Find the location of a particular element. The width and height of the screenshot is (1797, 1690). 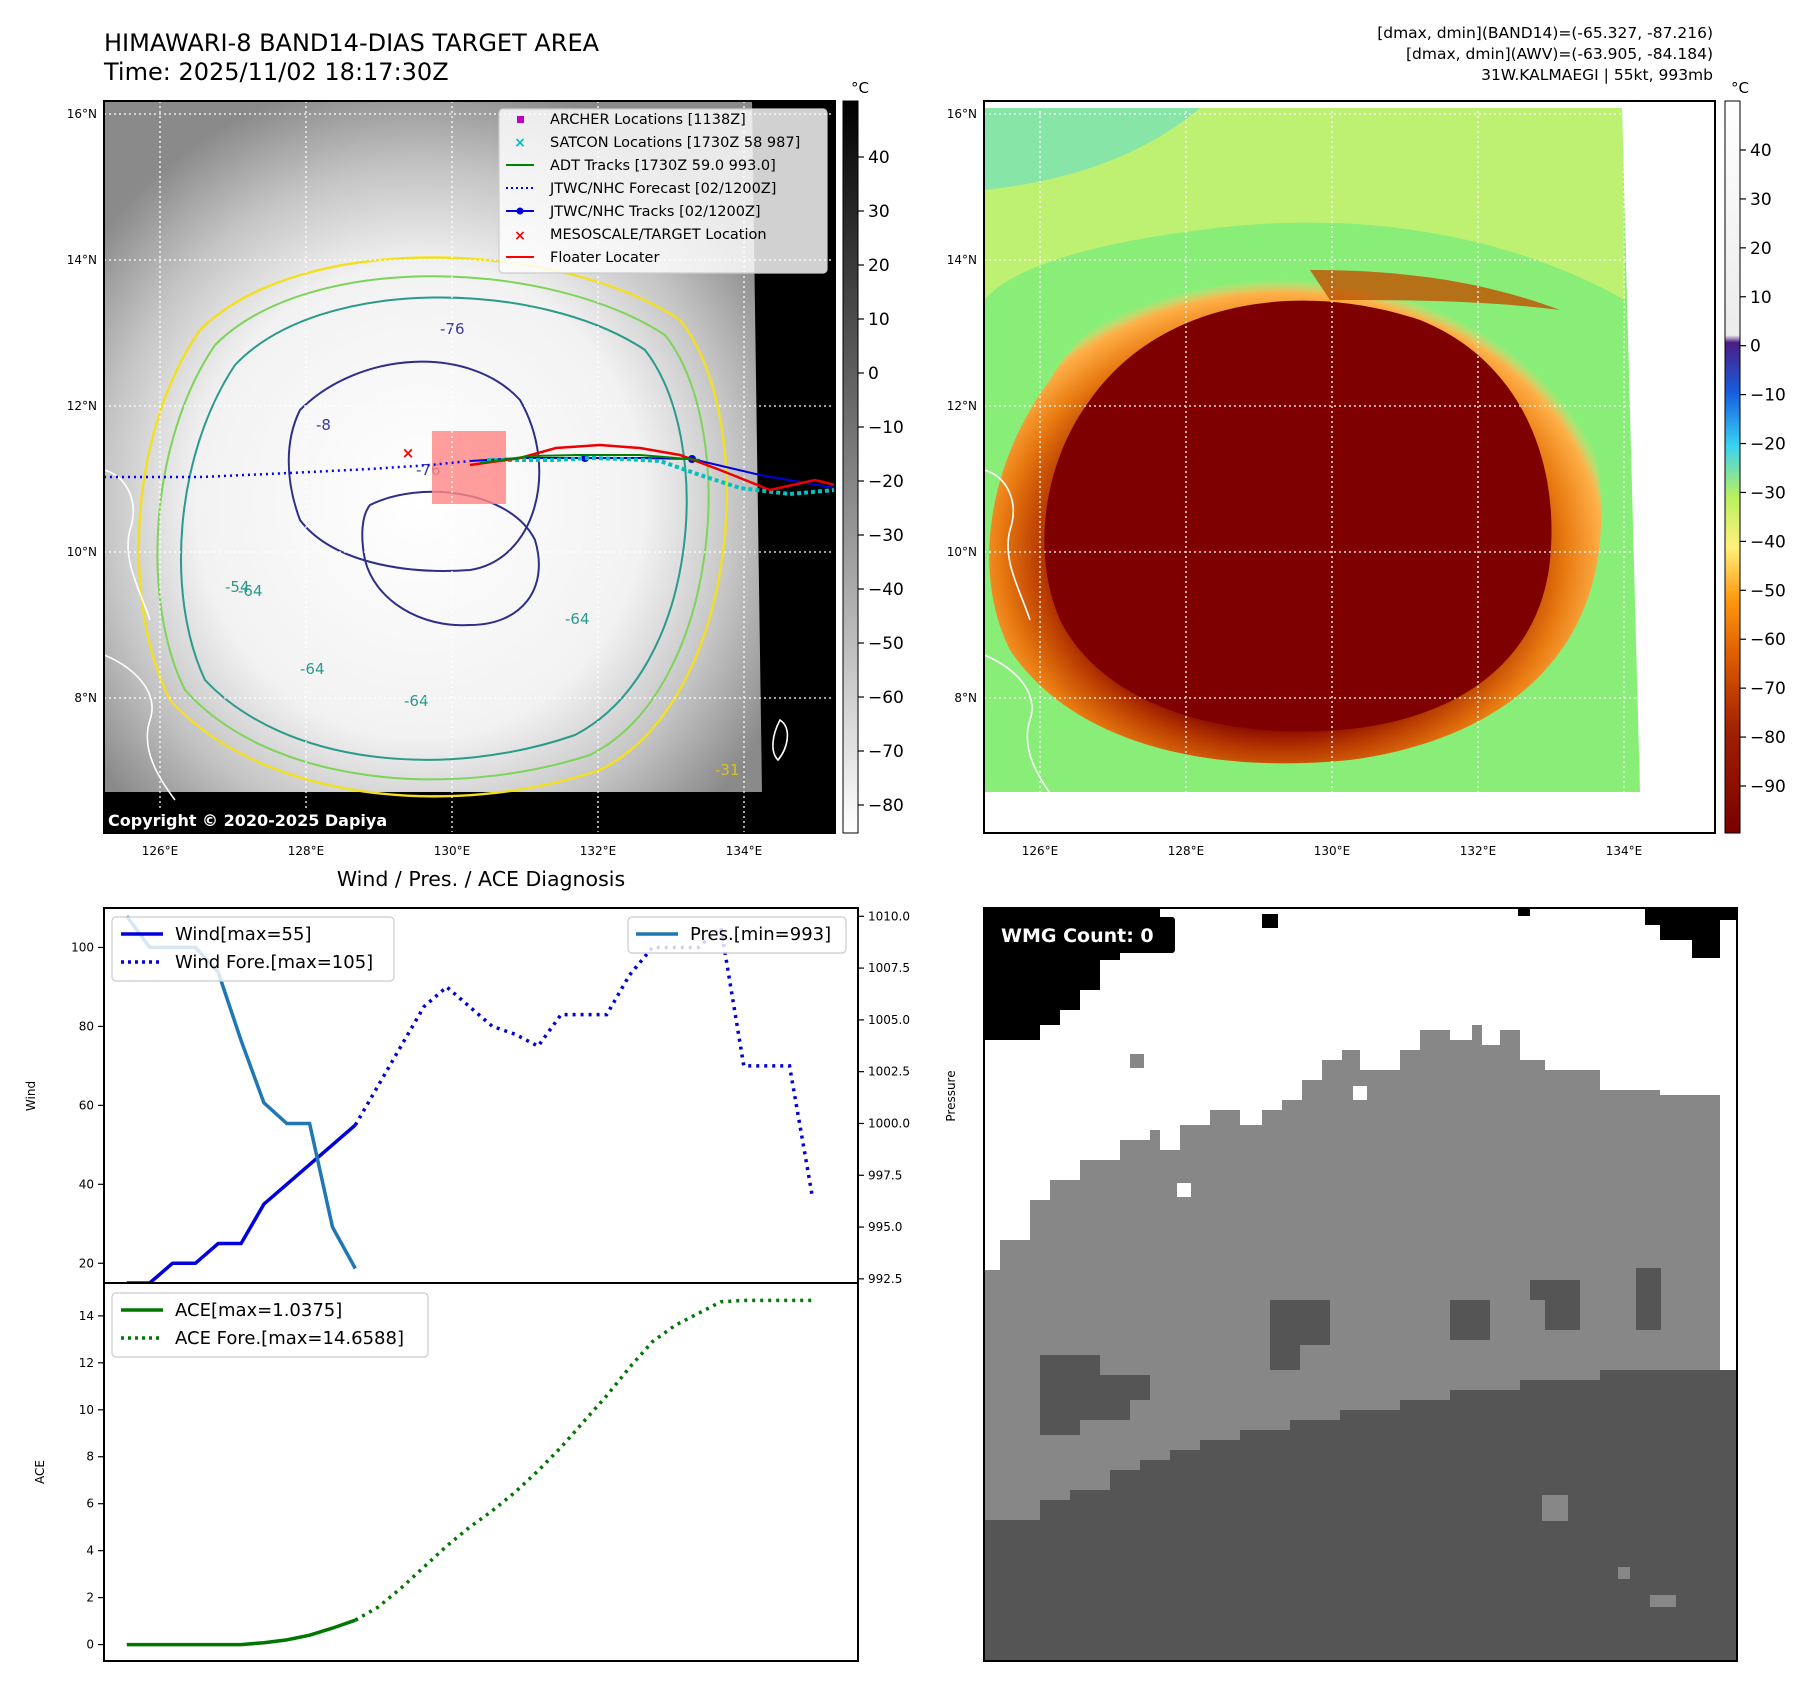

copyright-box is located at coordinates (263, 820).